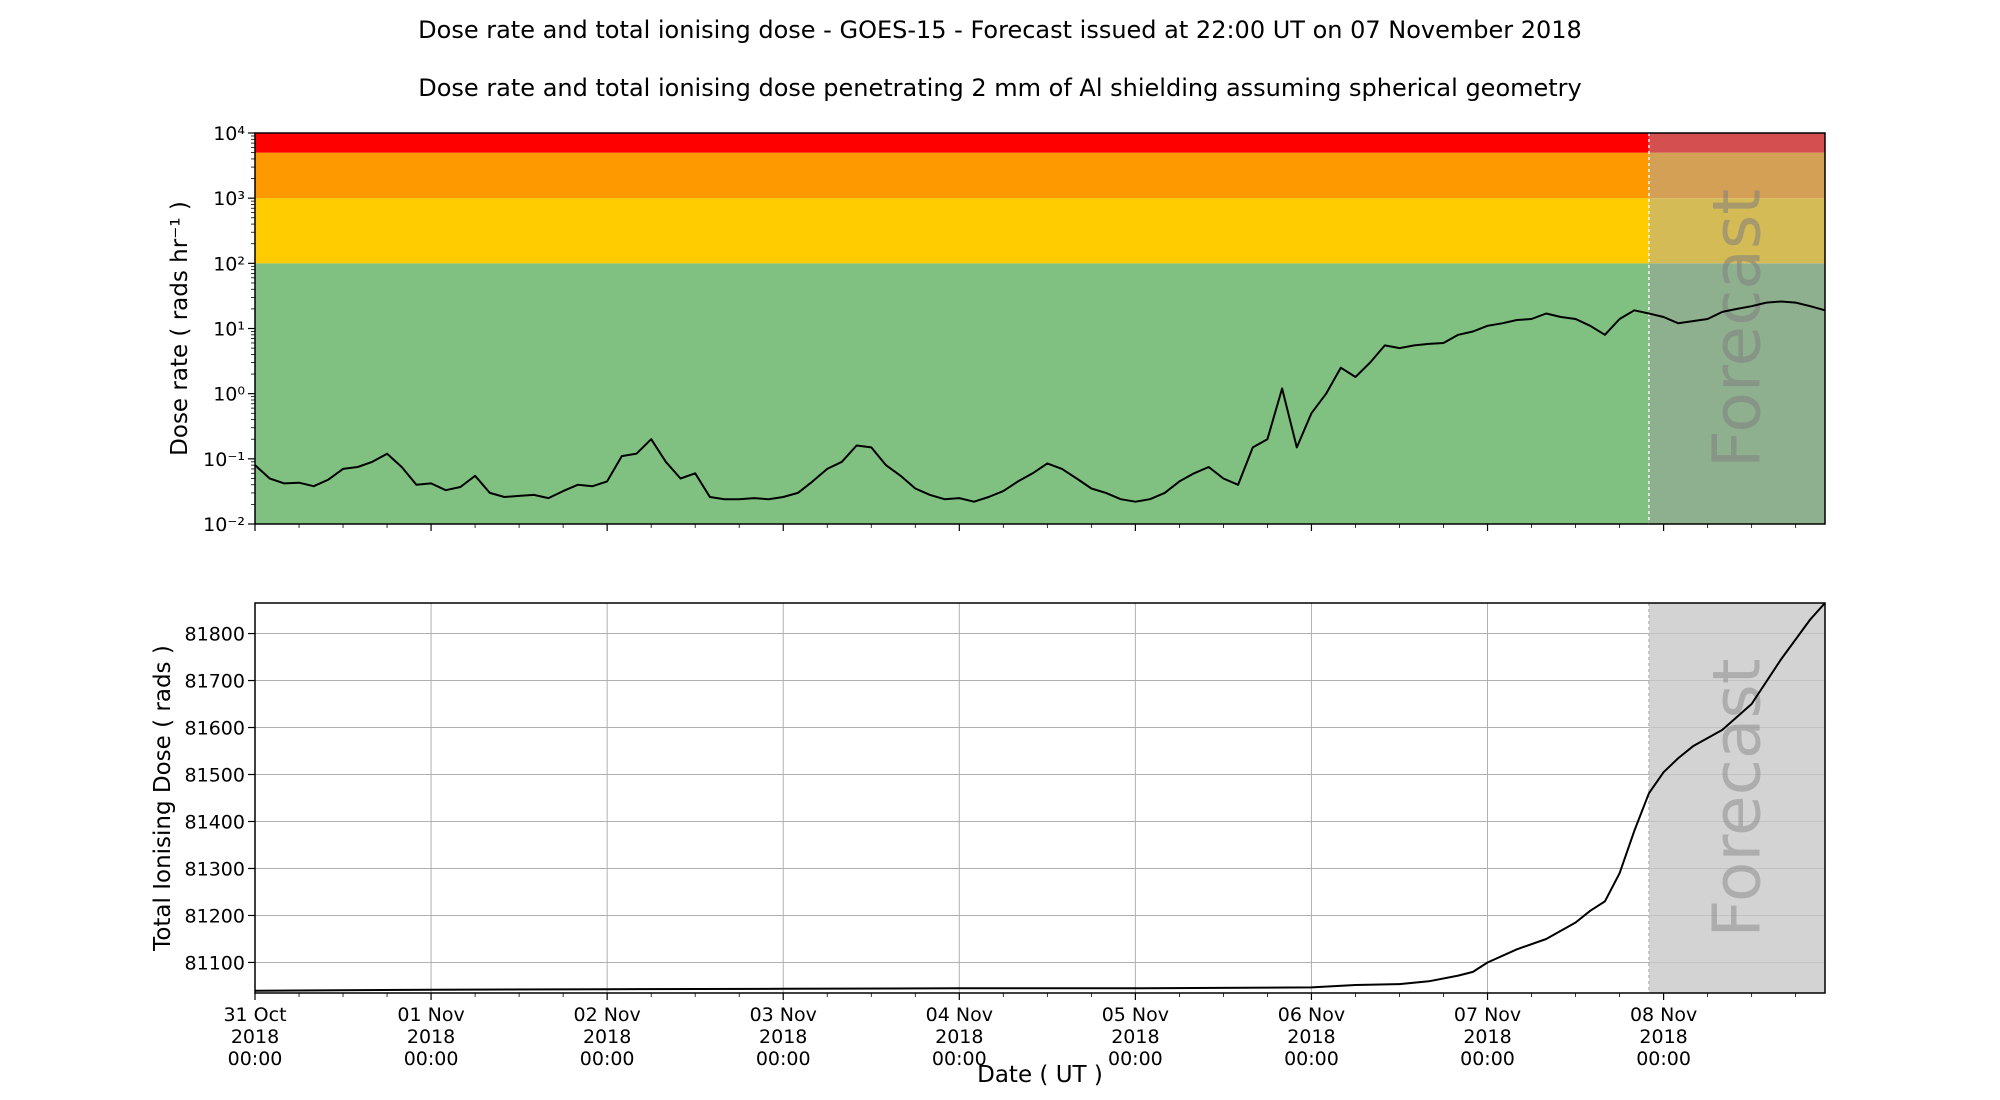  What do you see at coordinates (215, 729) in the screenshot?
I see `y-tick-label: 81600` at bounding box center [215, 729].